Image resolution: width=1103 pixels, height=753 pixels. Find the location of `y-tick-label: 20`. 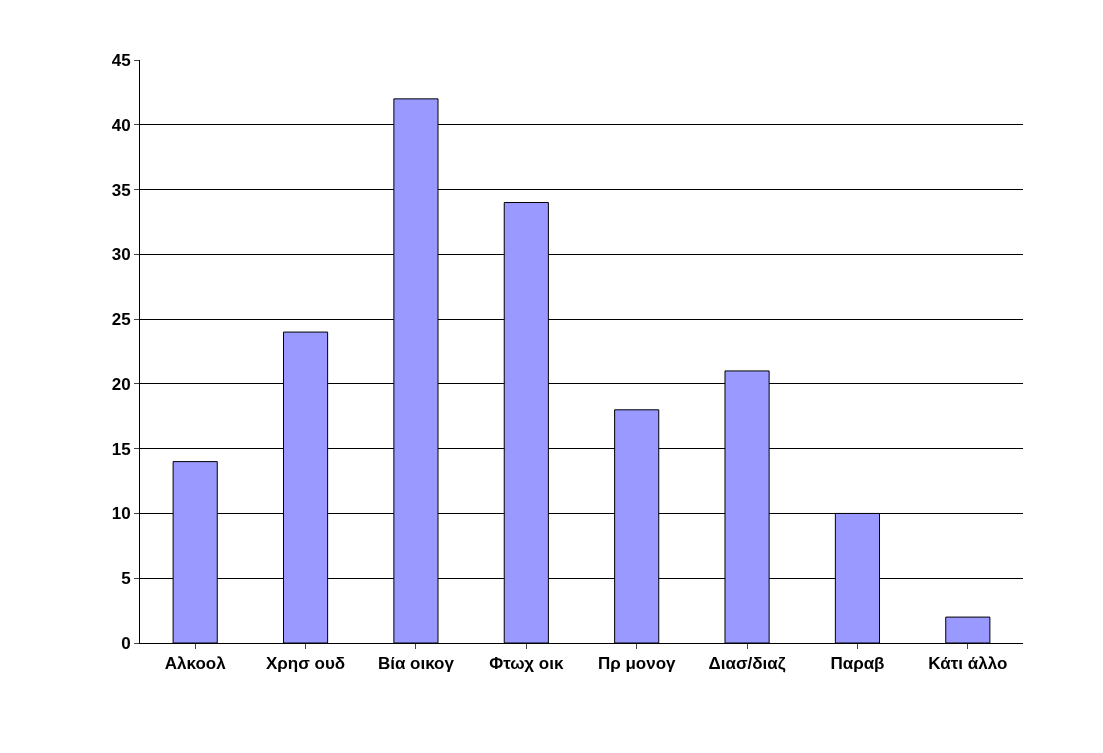

y-tick-label: 20 is located at coordinates (121, 384).